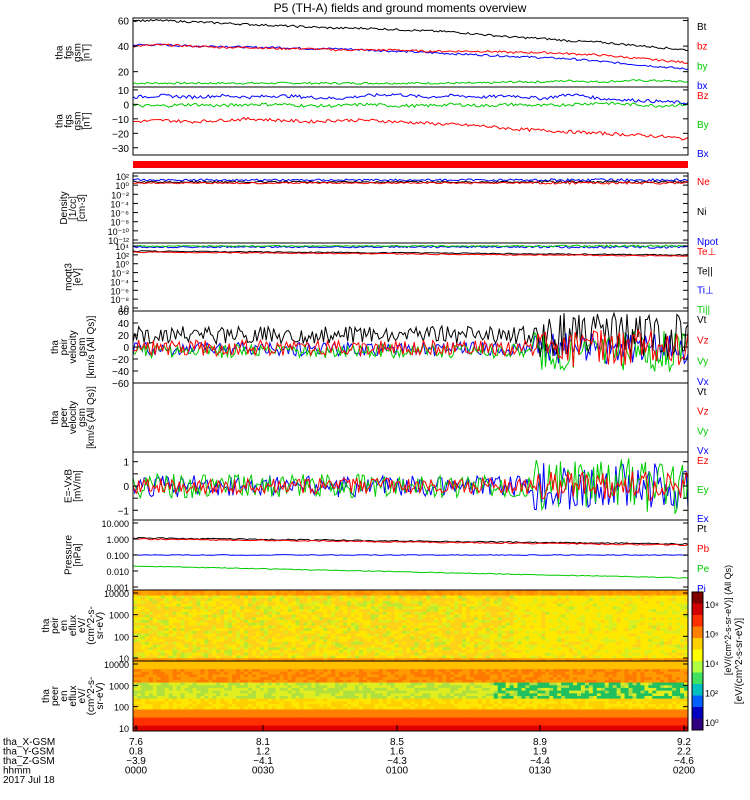  I want to click on y-tick-label: 10⁻¹², so click(118, 241).